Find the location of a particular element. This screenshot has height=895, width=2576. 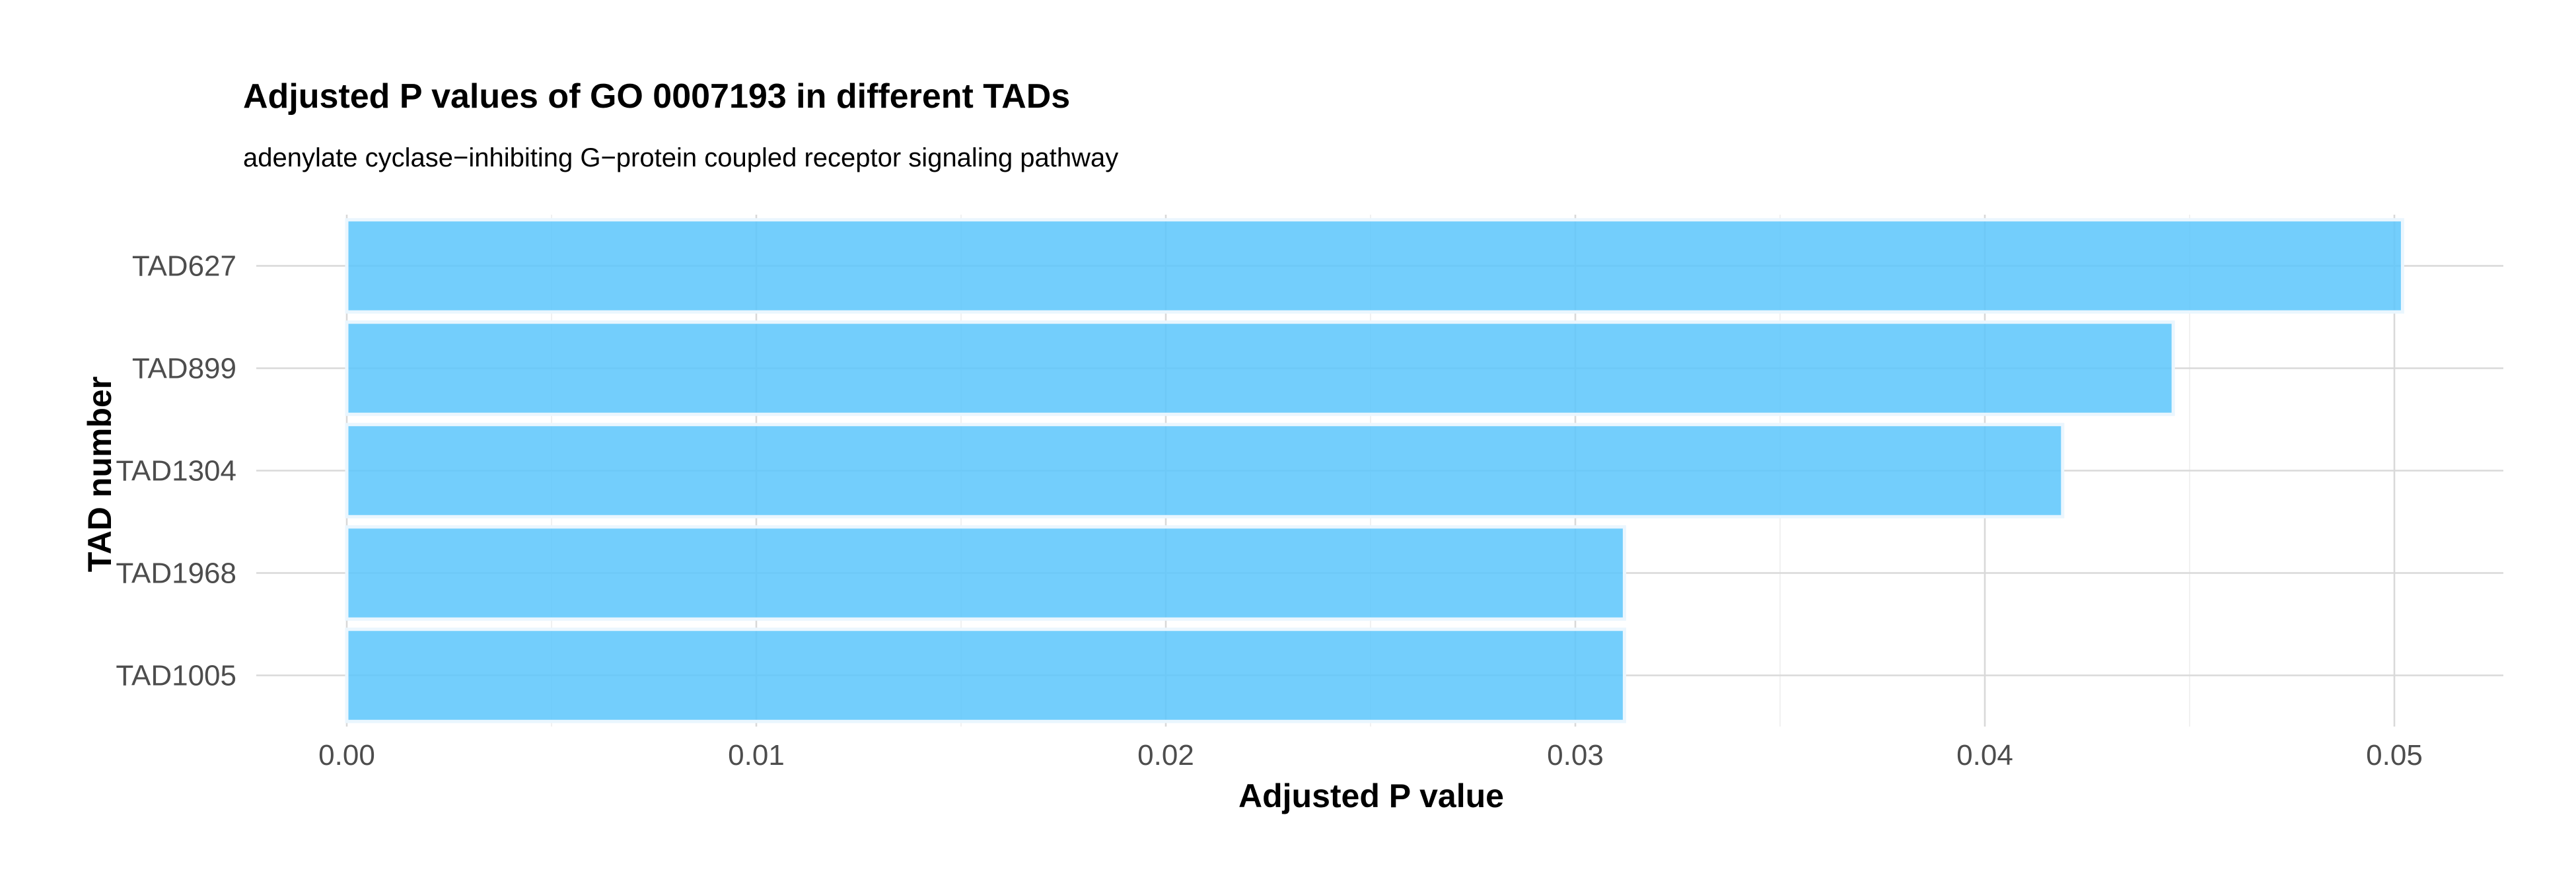

bar-tad1005 is located at coordinates (986, 675).